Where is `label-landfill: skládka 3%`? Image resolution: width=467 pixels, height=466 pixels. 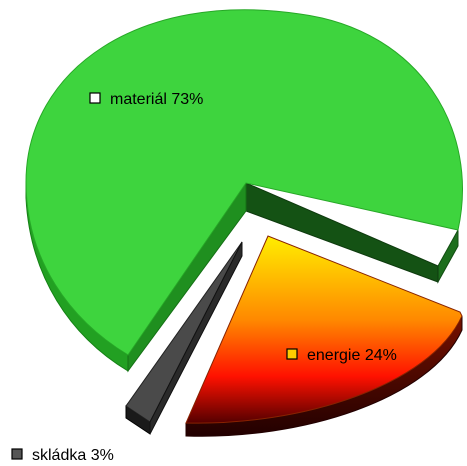
label-landfill: skládka 3% is located at coordinates (62, 455).